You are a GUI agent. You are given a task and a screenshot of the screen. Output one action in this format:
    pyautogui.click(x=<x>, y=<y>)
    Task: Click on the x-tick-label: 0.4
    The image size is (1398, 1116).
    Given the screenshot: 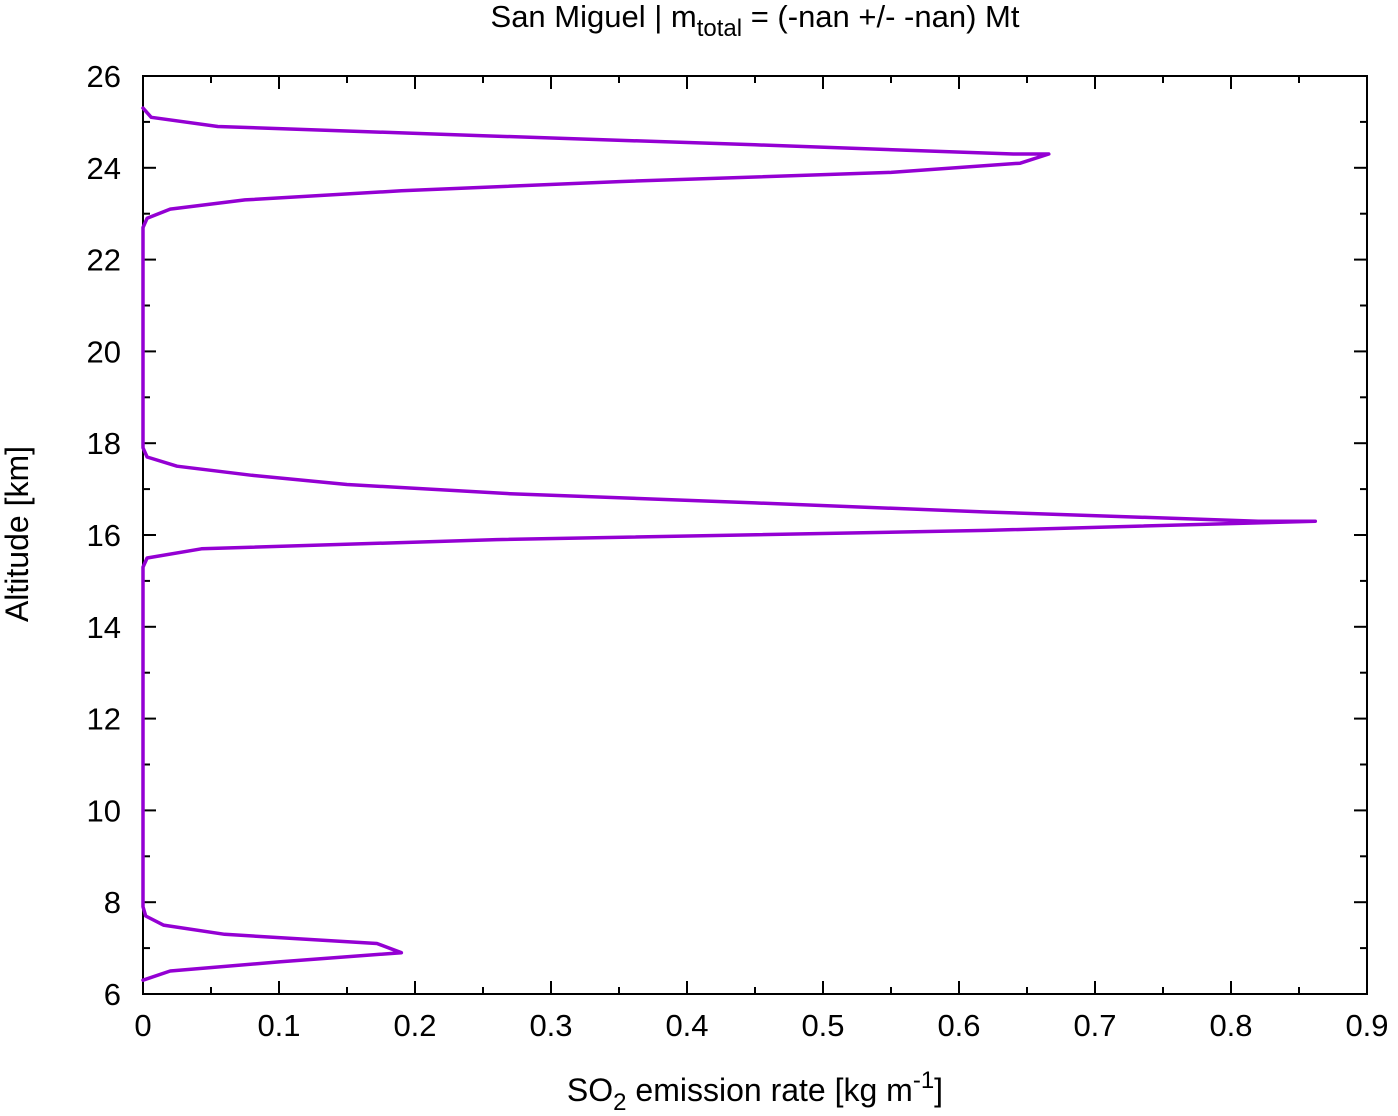 What is the action you would take?
    pyautogui.click(x=686, y=1025)
    